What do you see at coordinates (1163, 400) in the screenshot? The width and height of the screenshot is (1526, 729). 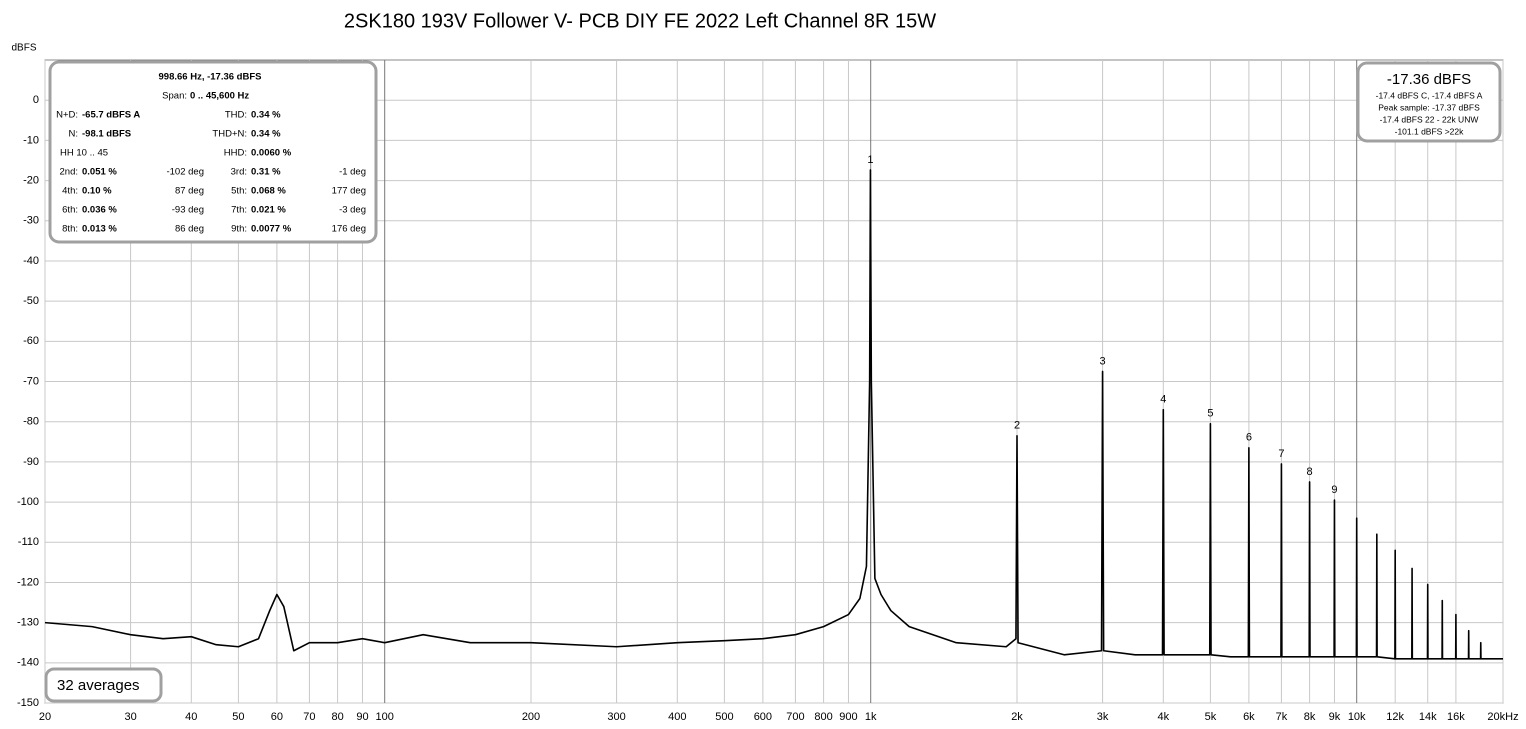 I see `harmonic-label: 4` at bounding box center [1163, 400].